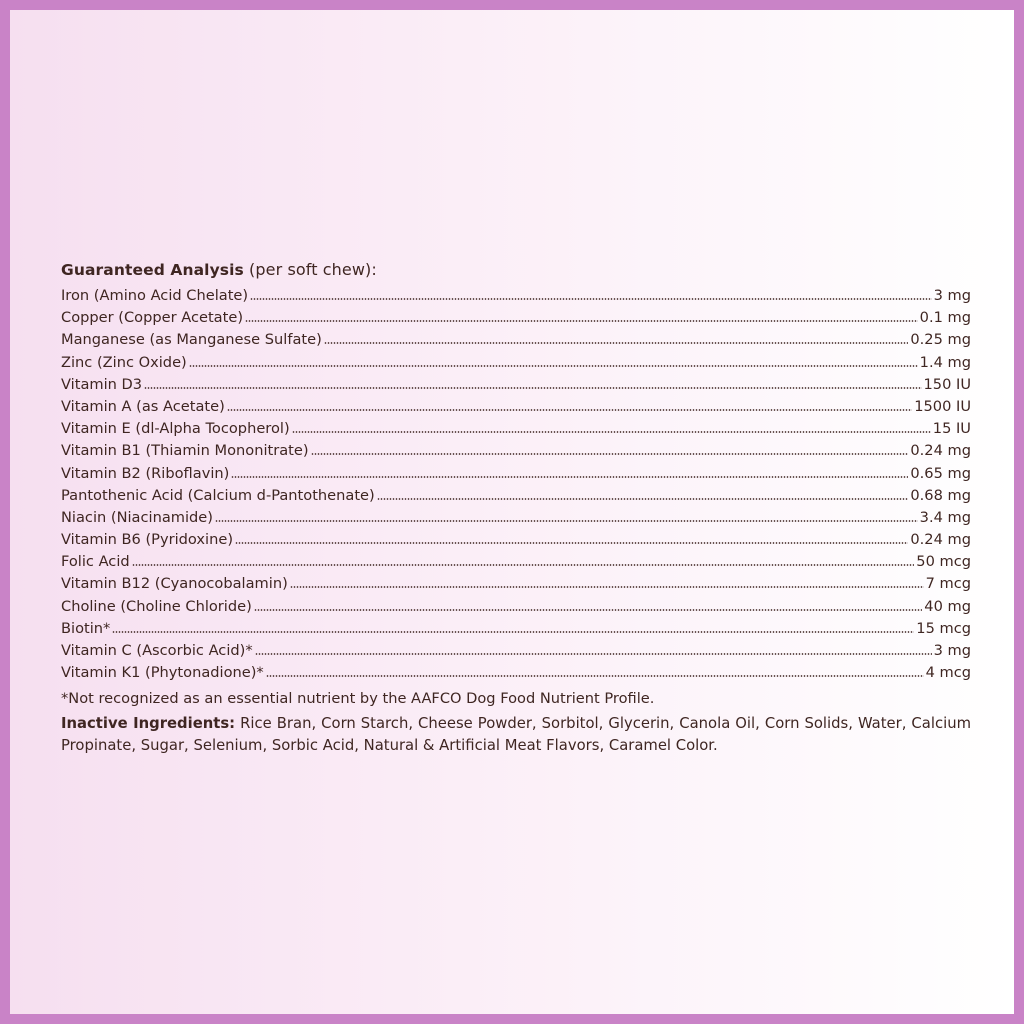 This screenshot has height=1024, width=1024. What do you see at coordinates (191, 340) in the screenshot?
I see `nutrient-name: Manganese (as Manganese Sulfate)` at bounding box center [191, 340].